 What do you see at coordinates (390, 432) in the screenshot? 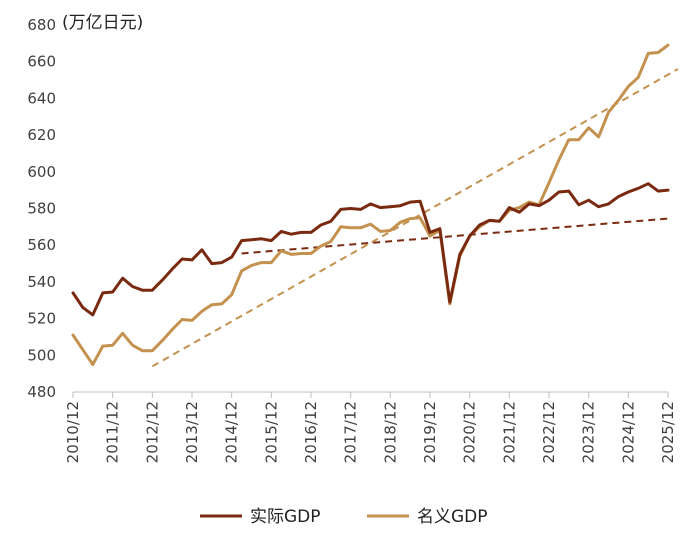
I see `x-tick-label: 2018/12` at bounding box center [390, 432].